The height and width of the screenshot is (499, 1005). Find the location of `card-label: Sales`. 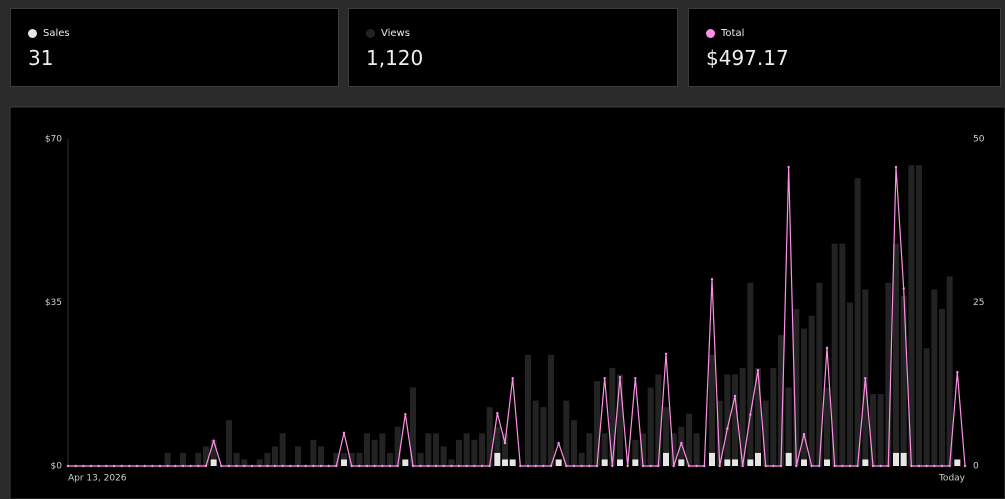

card-label: Sales is located at coordinates (56, 33).